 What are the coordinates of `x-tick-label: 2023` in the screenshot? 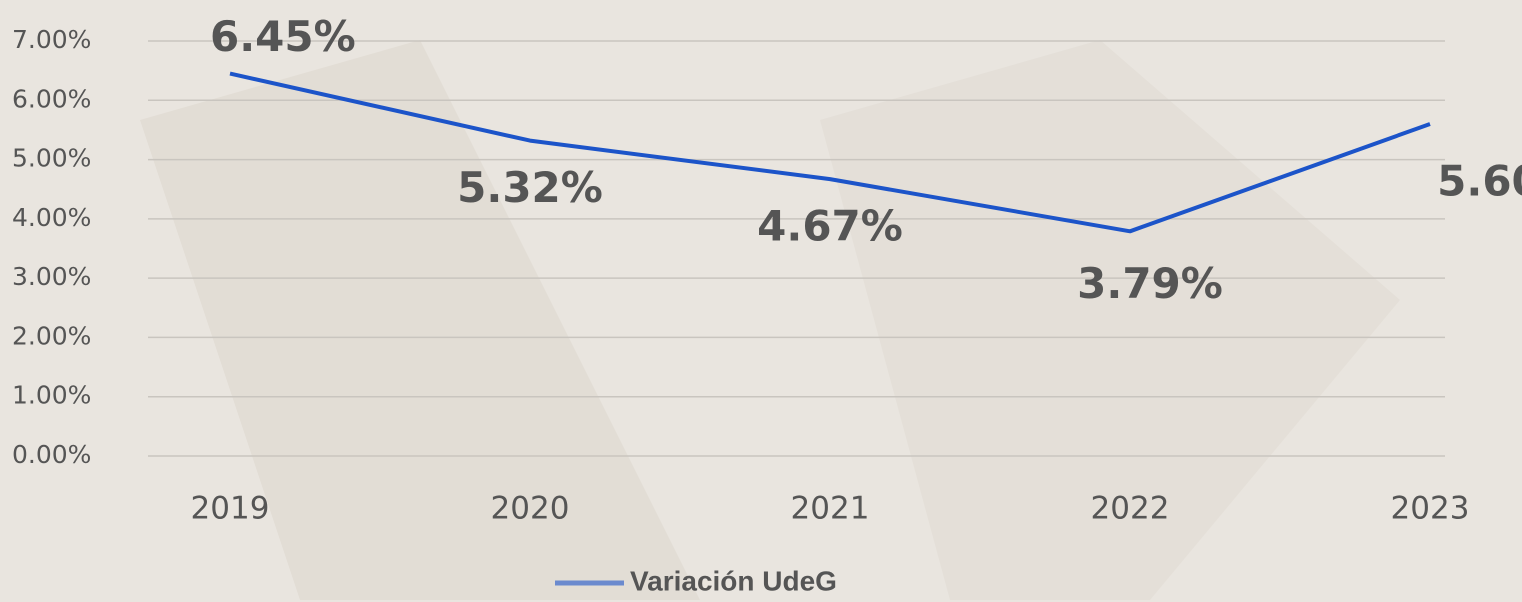 It's located at (1430, 509).